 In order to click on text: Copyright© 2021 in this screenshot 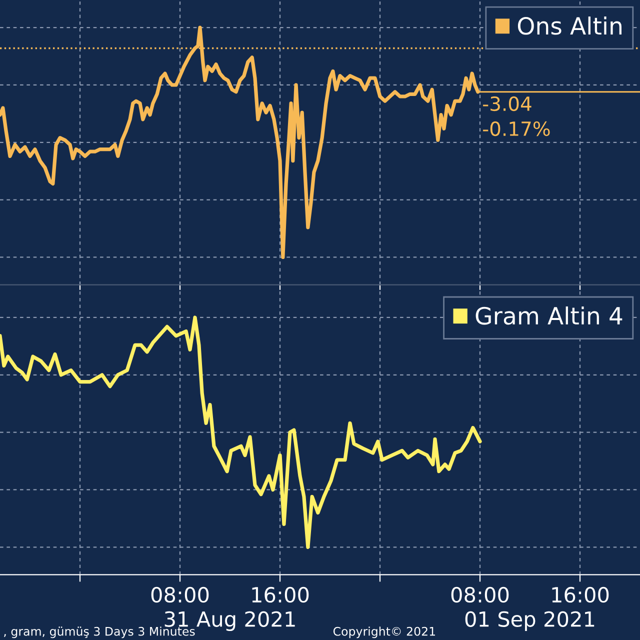, I will do `click(384, 632)`.